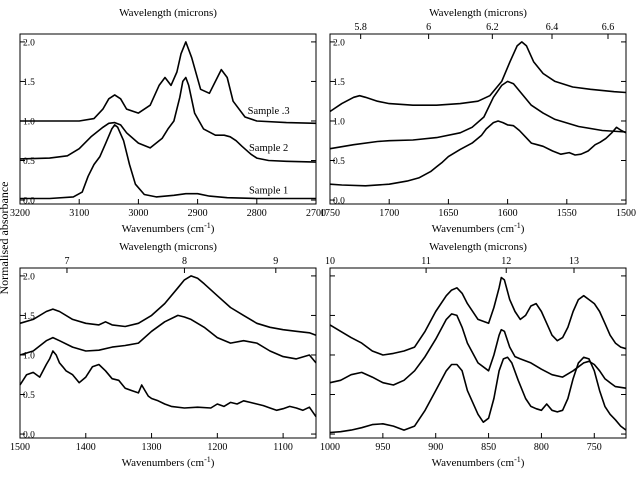 The image size is (638, 480). I want to click on x-tick-label: 950, so click(382, 447).